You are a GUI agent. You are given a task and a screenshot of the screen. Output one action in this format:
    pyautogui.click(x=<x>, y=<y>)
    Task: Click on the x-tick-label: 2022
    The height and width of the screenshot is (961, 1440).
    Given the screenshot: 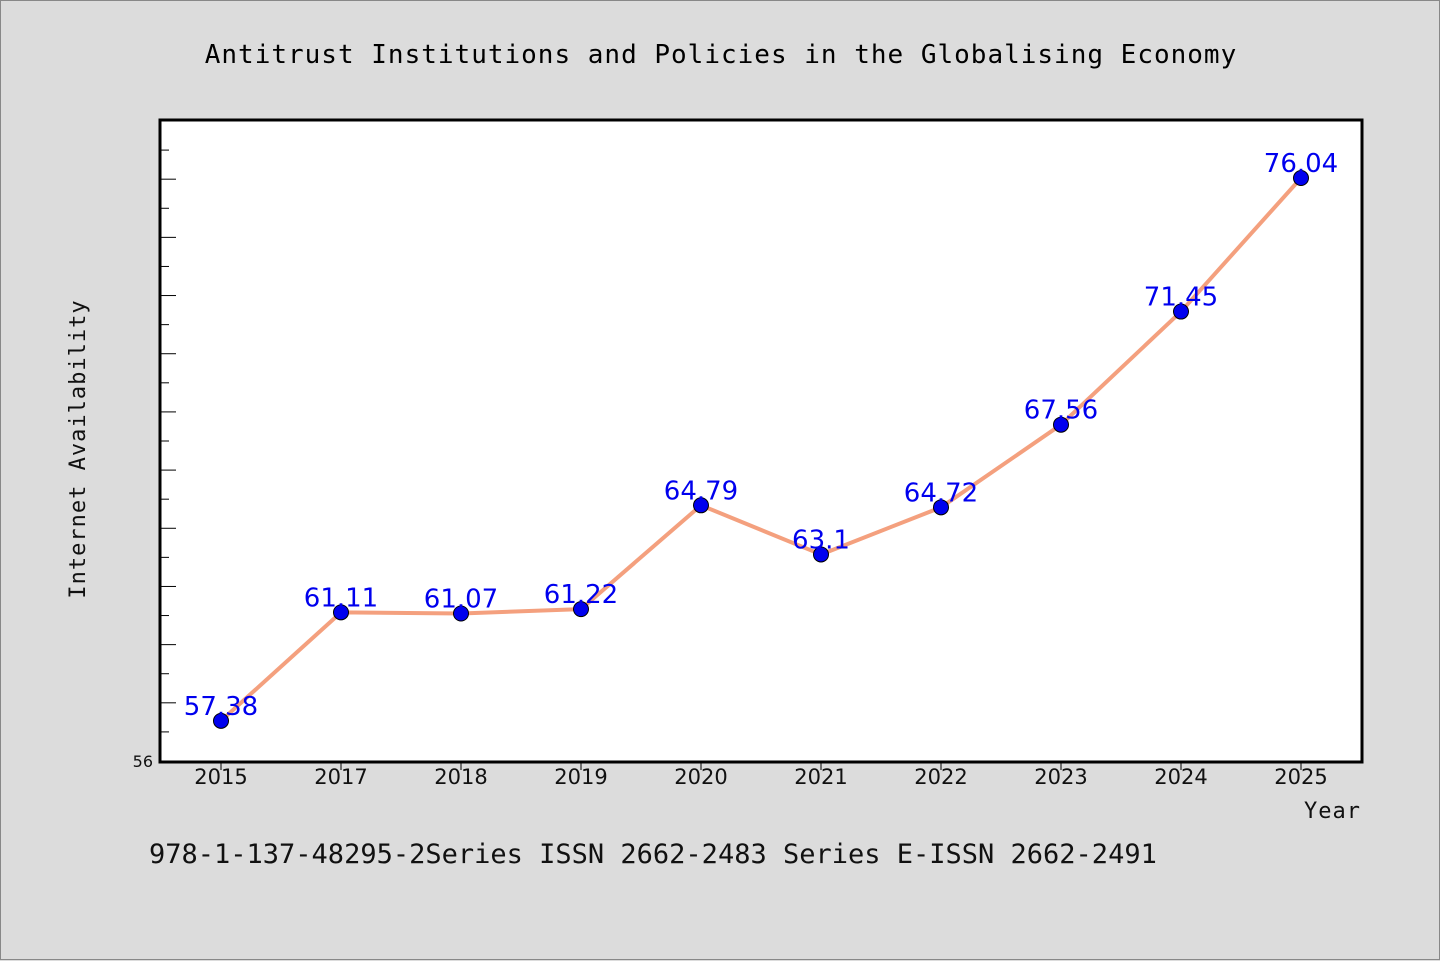 What is the action you would take?
    pyautogui.click(x=940, y=777)
    